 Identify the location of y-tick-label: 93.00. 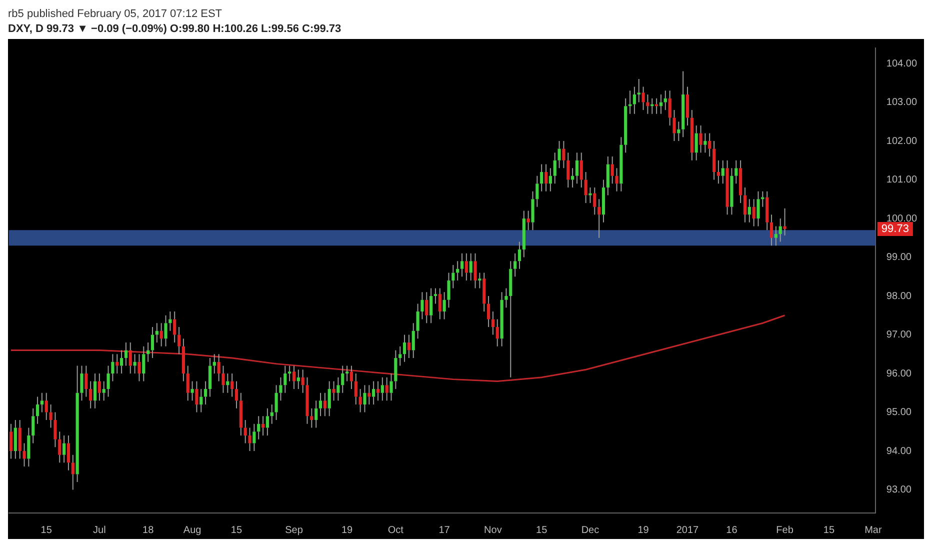
(899, 490).